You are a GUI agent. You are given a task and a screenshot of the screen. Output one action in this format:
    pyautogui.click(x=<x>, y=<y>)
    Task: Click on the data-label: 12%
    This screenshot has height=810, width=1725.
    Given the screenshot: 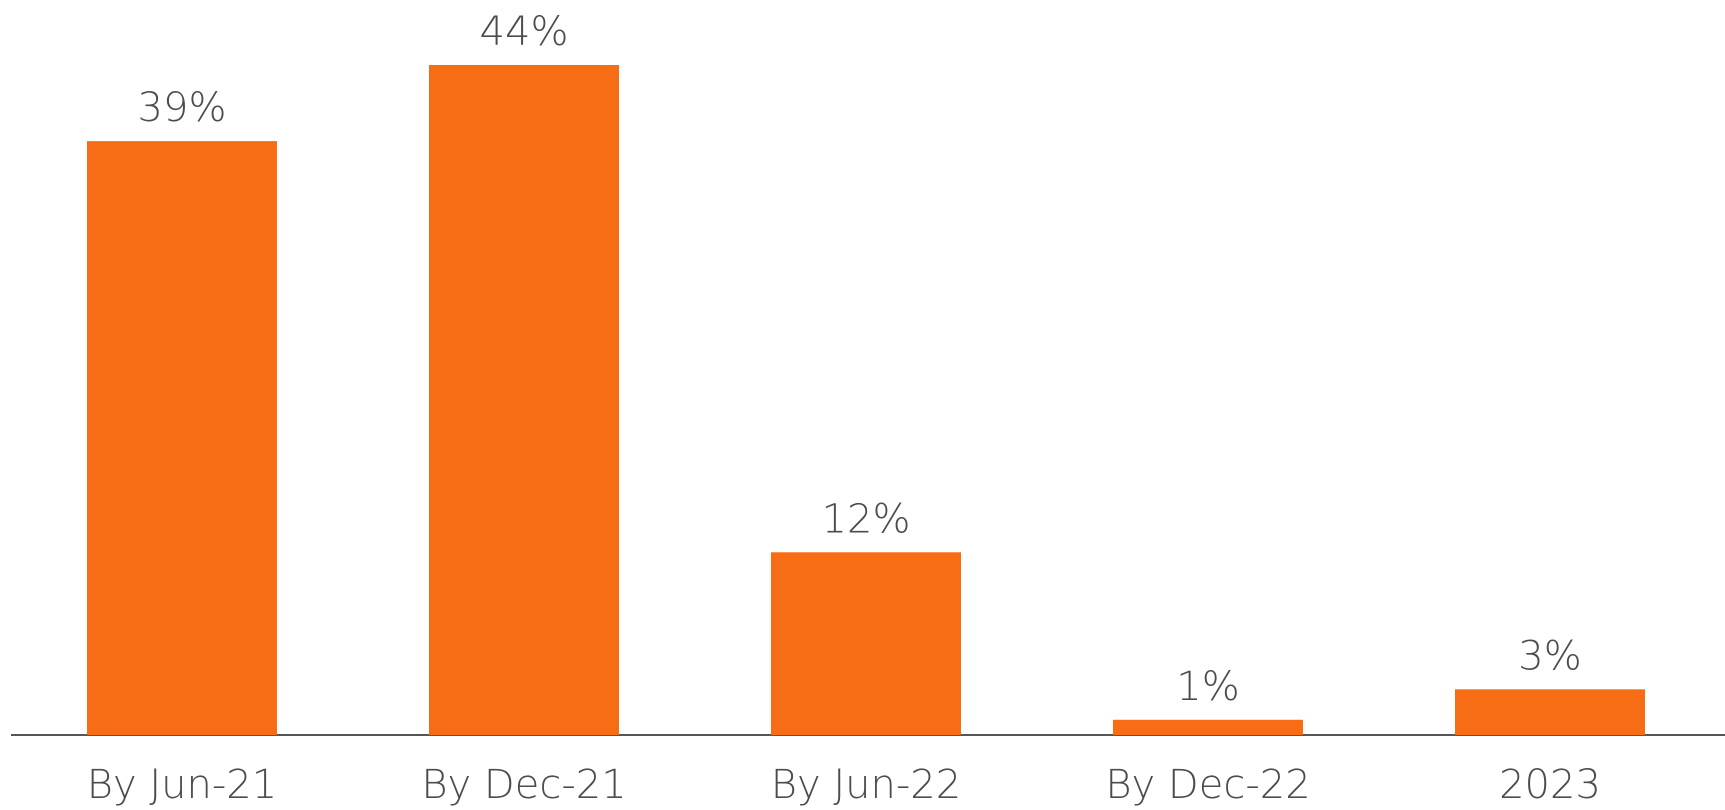 What is the action you would take?
    pyautogui.click(x=866, y=519)
    